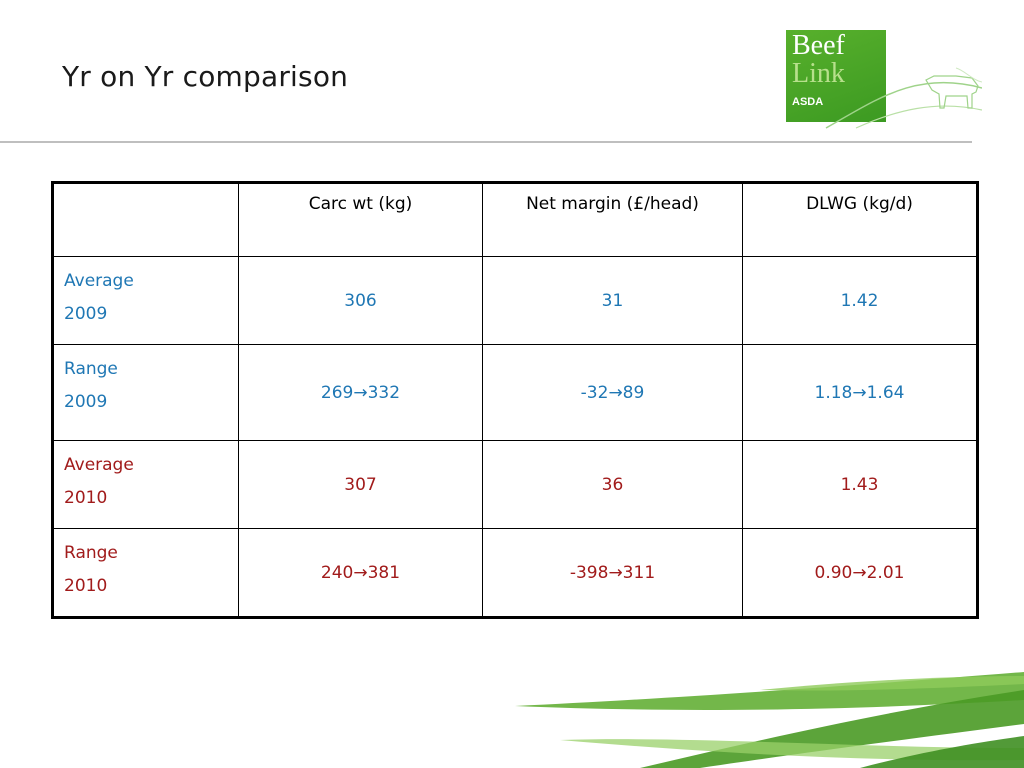  What do you see at coordinates (145, 484) in the screenshot?
I see `row-label: Average 2010` at bounding box center [145, 484].